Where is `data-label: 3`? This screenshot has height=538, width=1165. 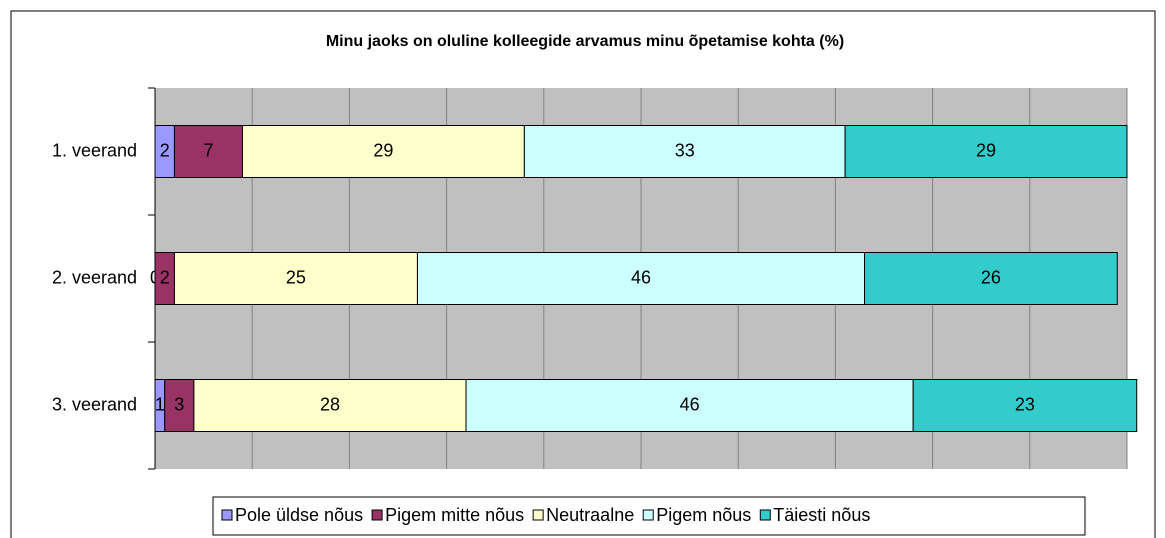 data-label: 3 is located at coordinates (179, 404).